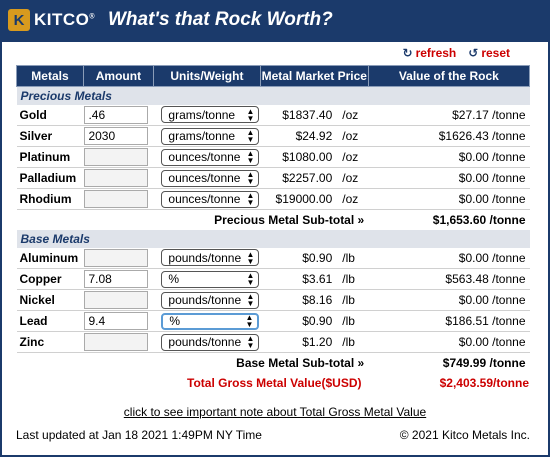 This screenshot has width=550, height=457. I want to click on metal-name: Gold, so click(50, 115).